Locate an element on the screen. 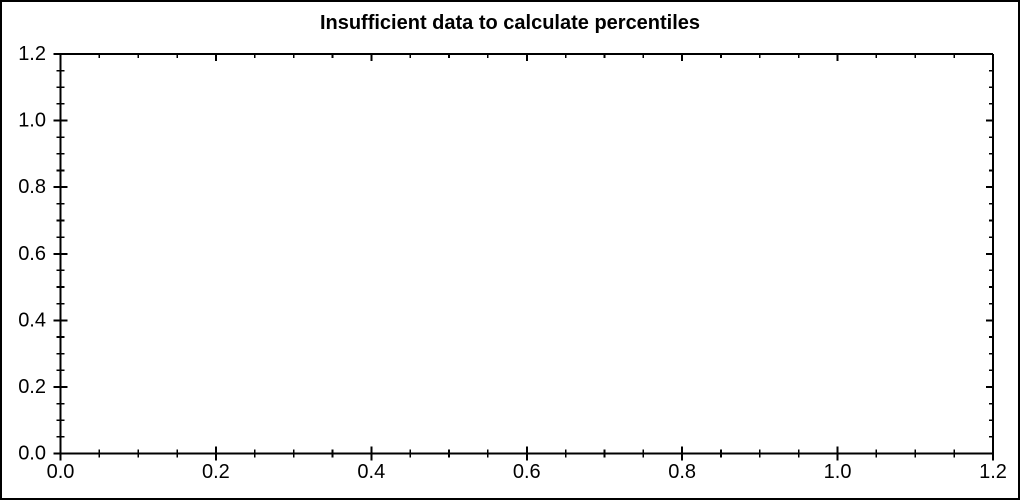 The width and height of the screenshot is (1020, 500). x-tick-label: 0.4 is located at coordinates (371, 472).